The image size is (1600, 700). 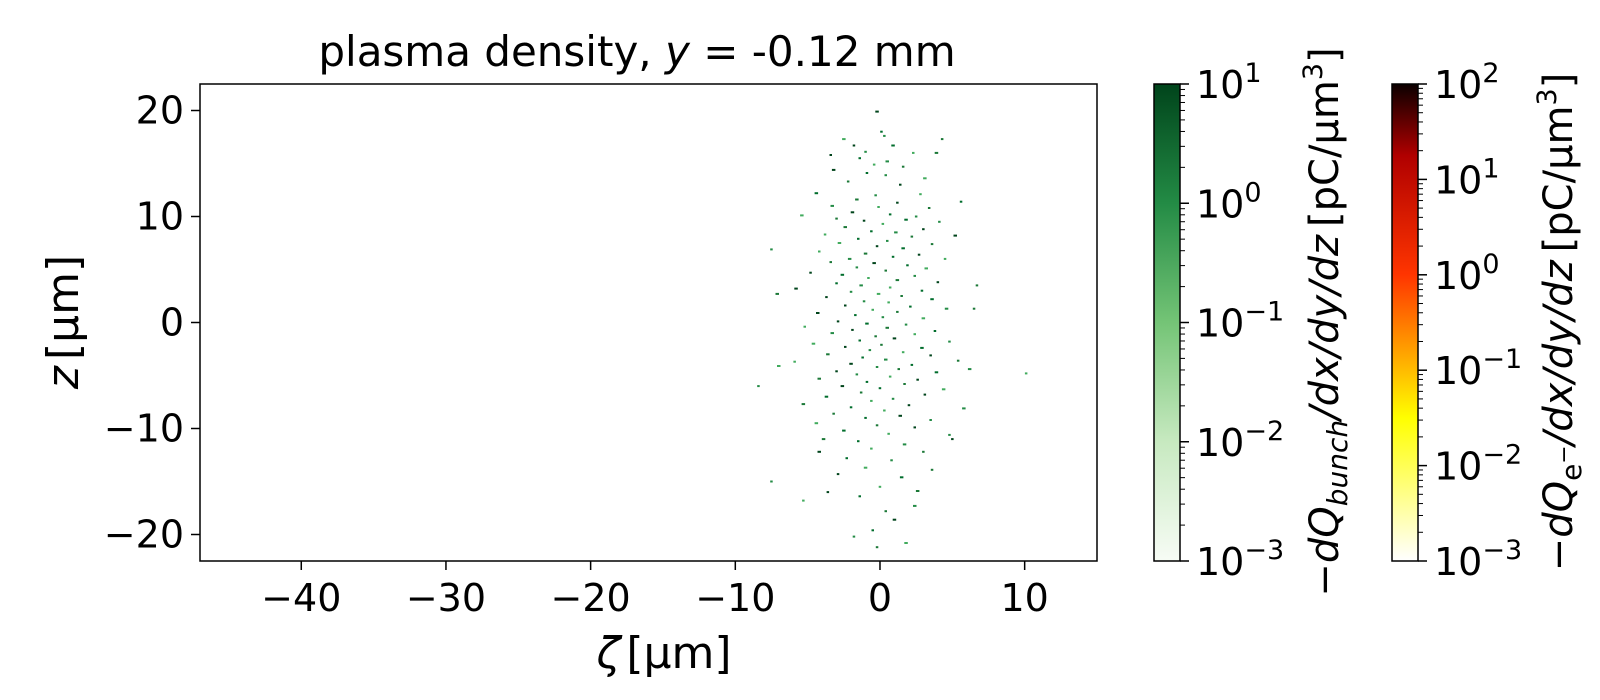 What do you see at coordinates (735, 598) in the screenshot?
I see `x-tick-label: −10` at bounding box center [735, 598].